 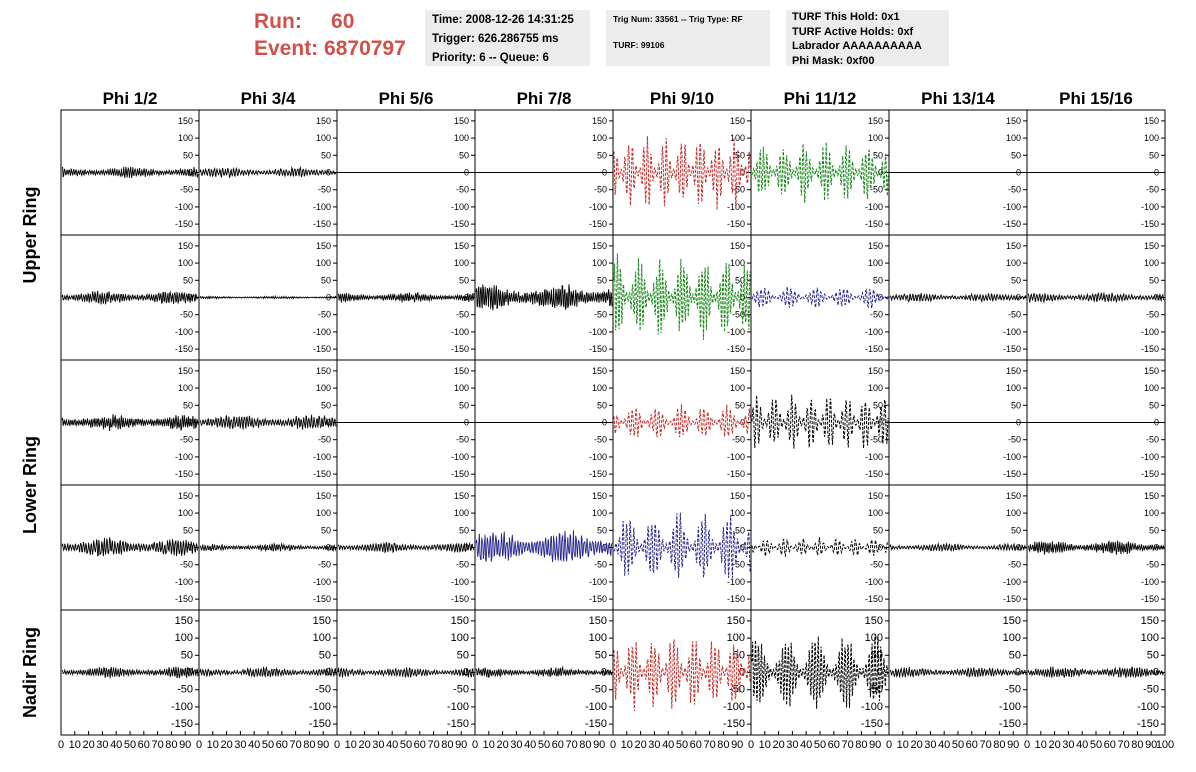 What do you see at coordinates (857, 46) in the screenshot?
I see `labrador-line: Labrador AAAAAAAAAA` at bounding box center [857, 46].